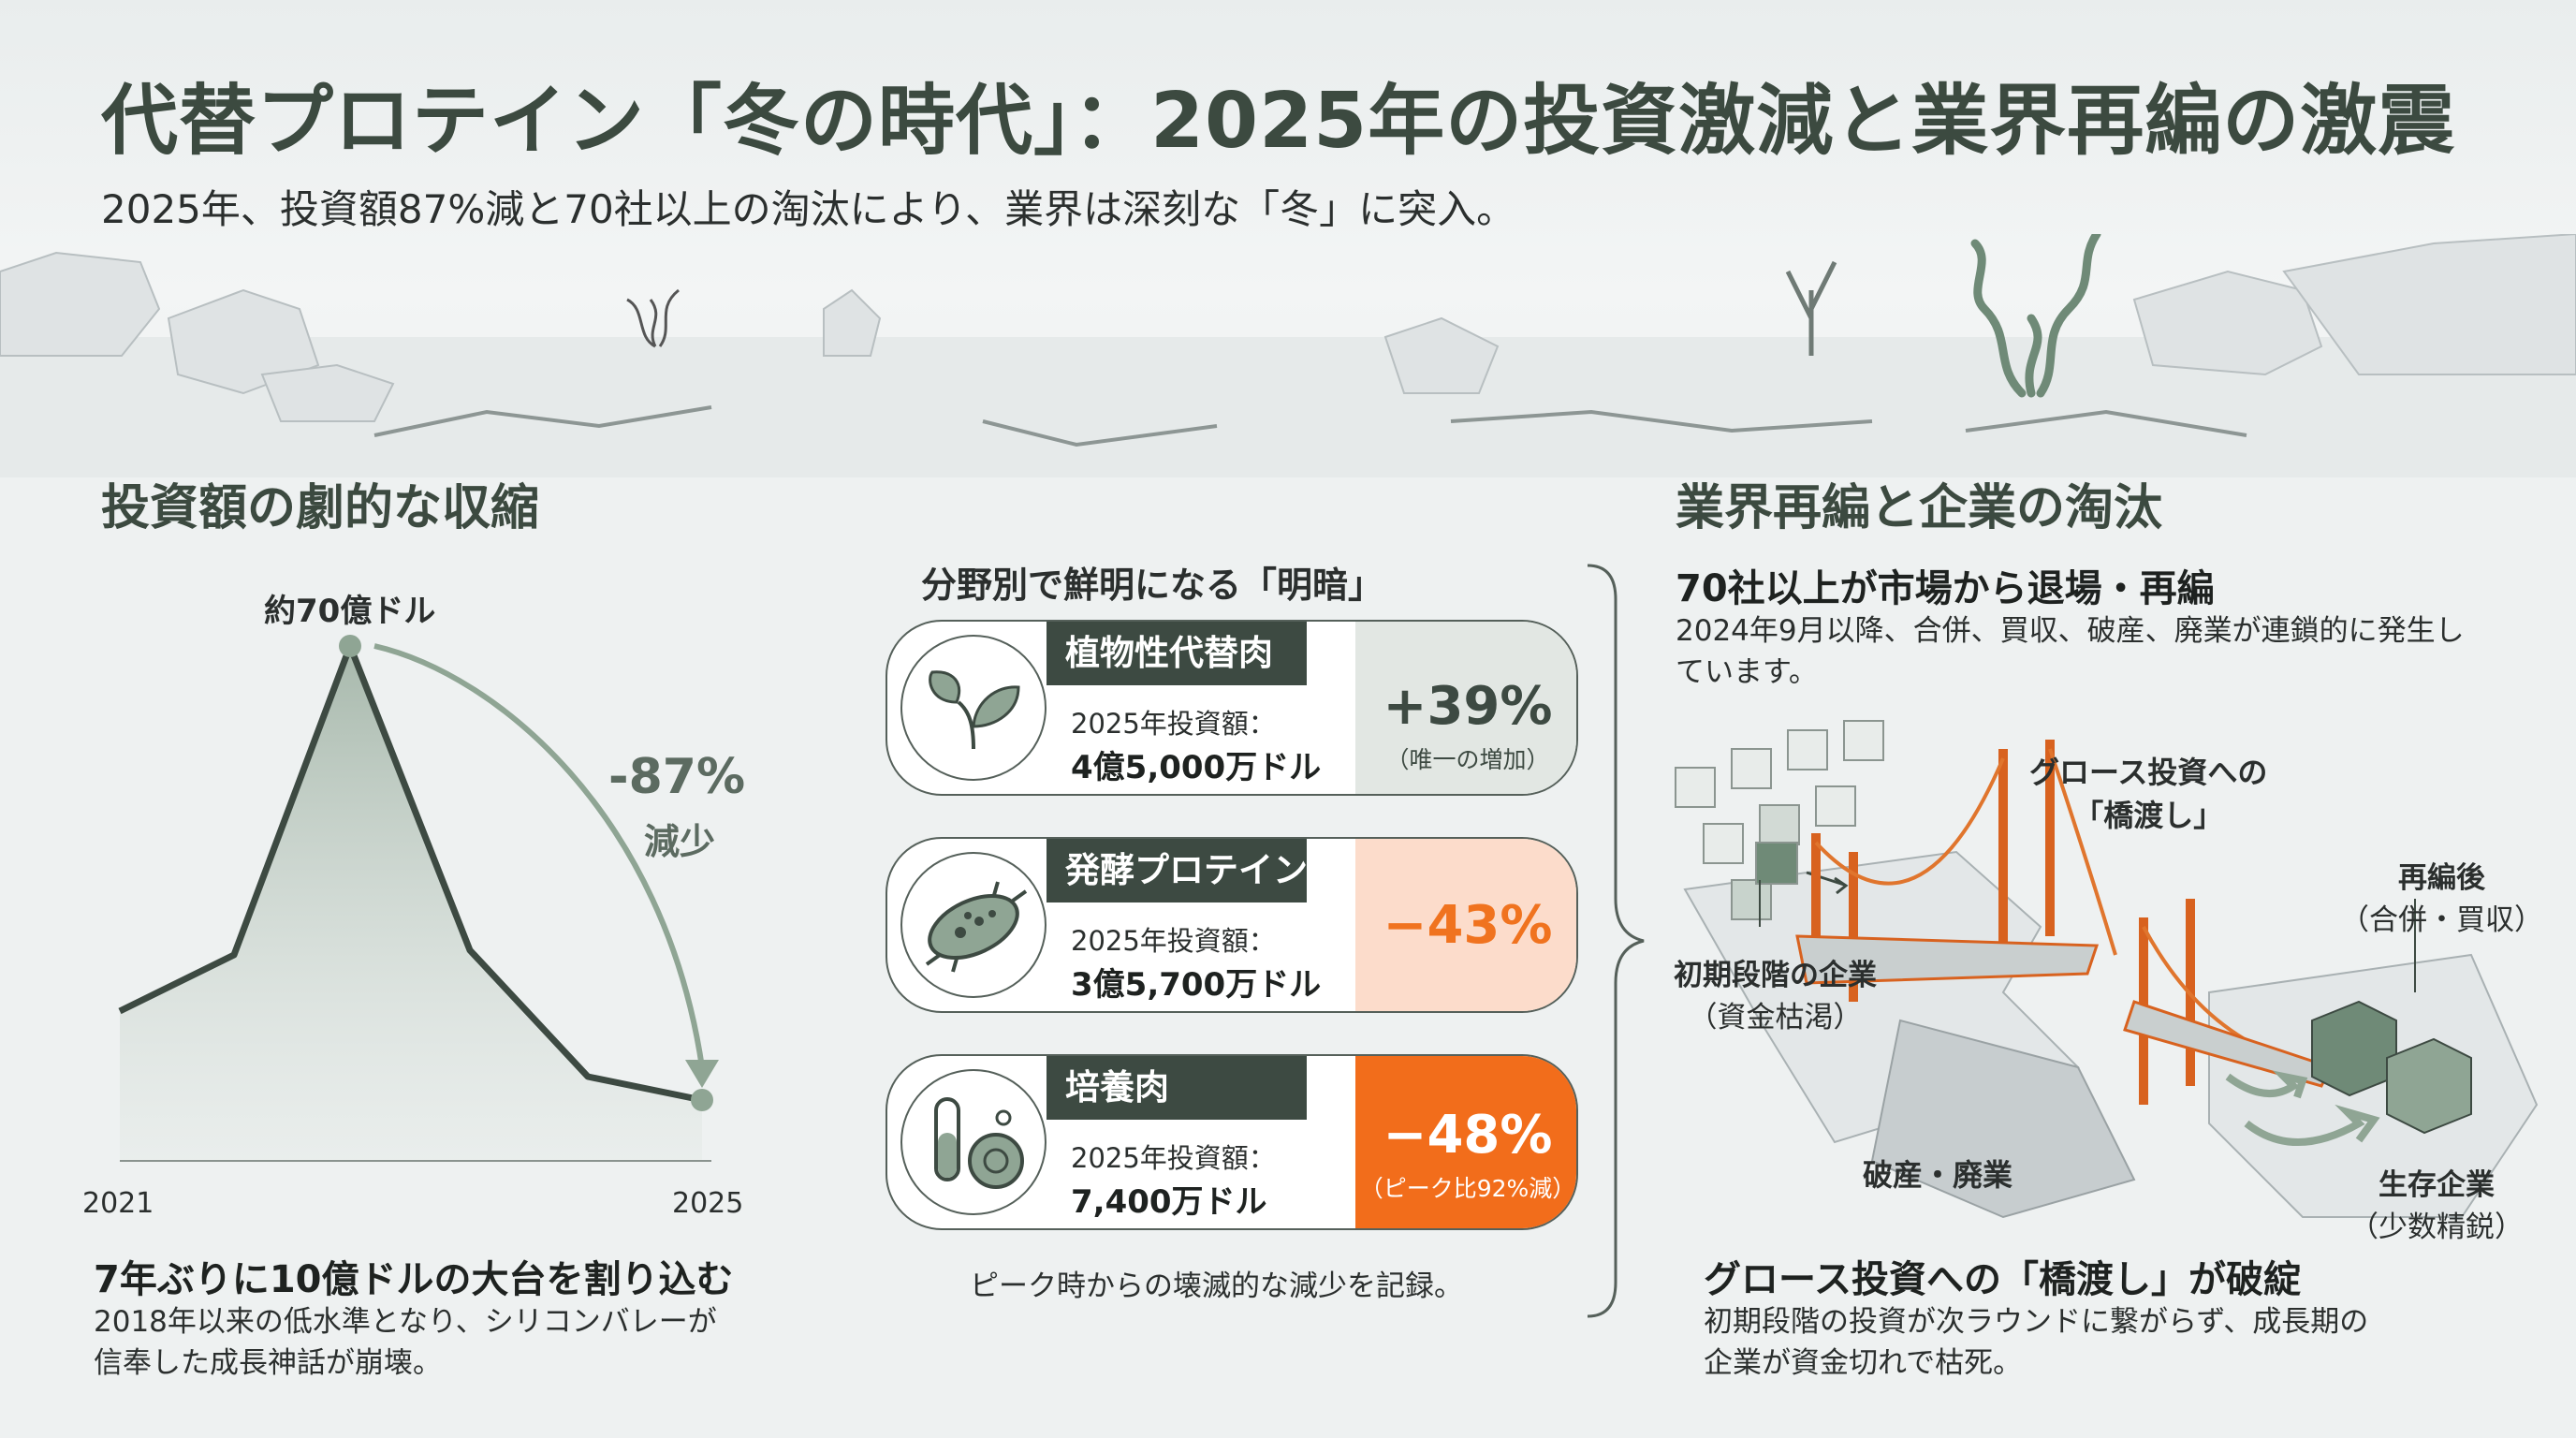 This screenshot has width=2576, height=1438. I want to click on sector-card-cultured-meat: 培養肉 2025年投資額： 7,400万ドル −48% （ピーク比92%減）, so click(1232, 1142).